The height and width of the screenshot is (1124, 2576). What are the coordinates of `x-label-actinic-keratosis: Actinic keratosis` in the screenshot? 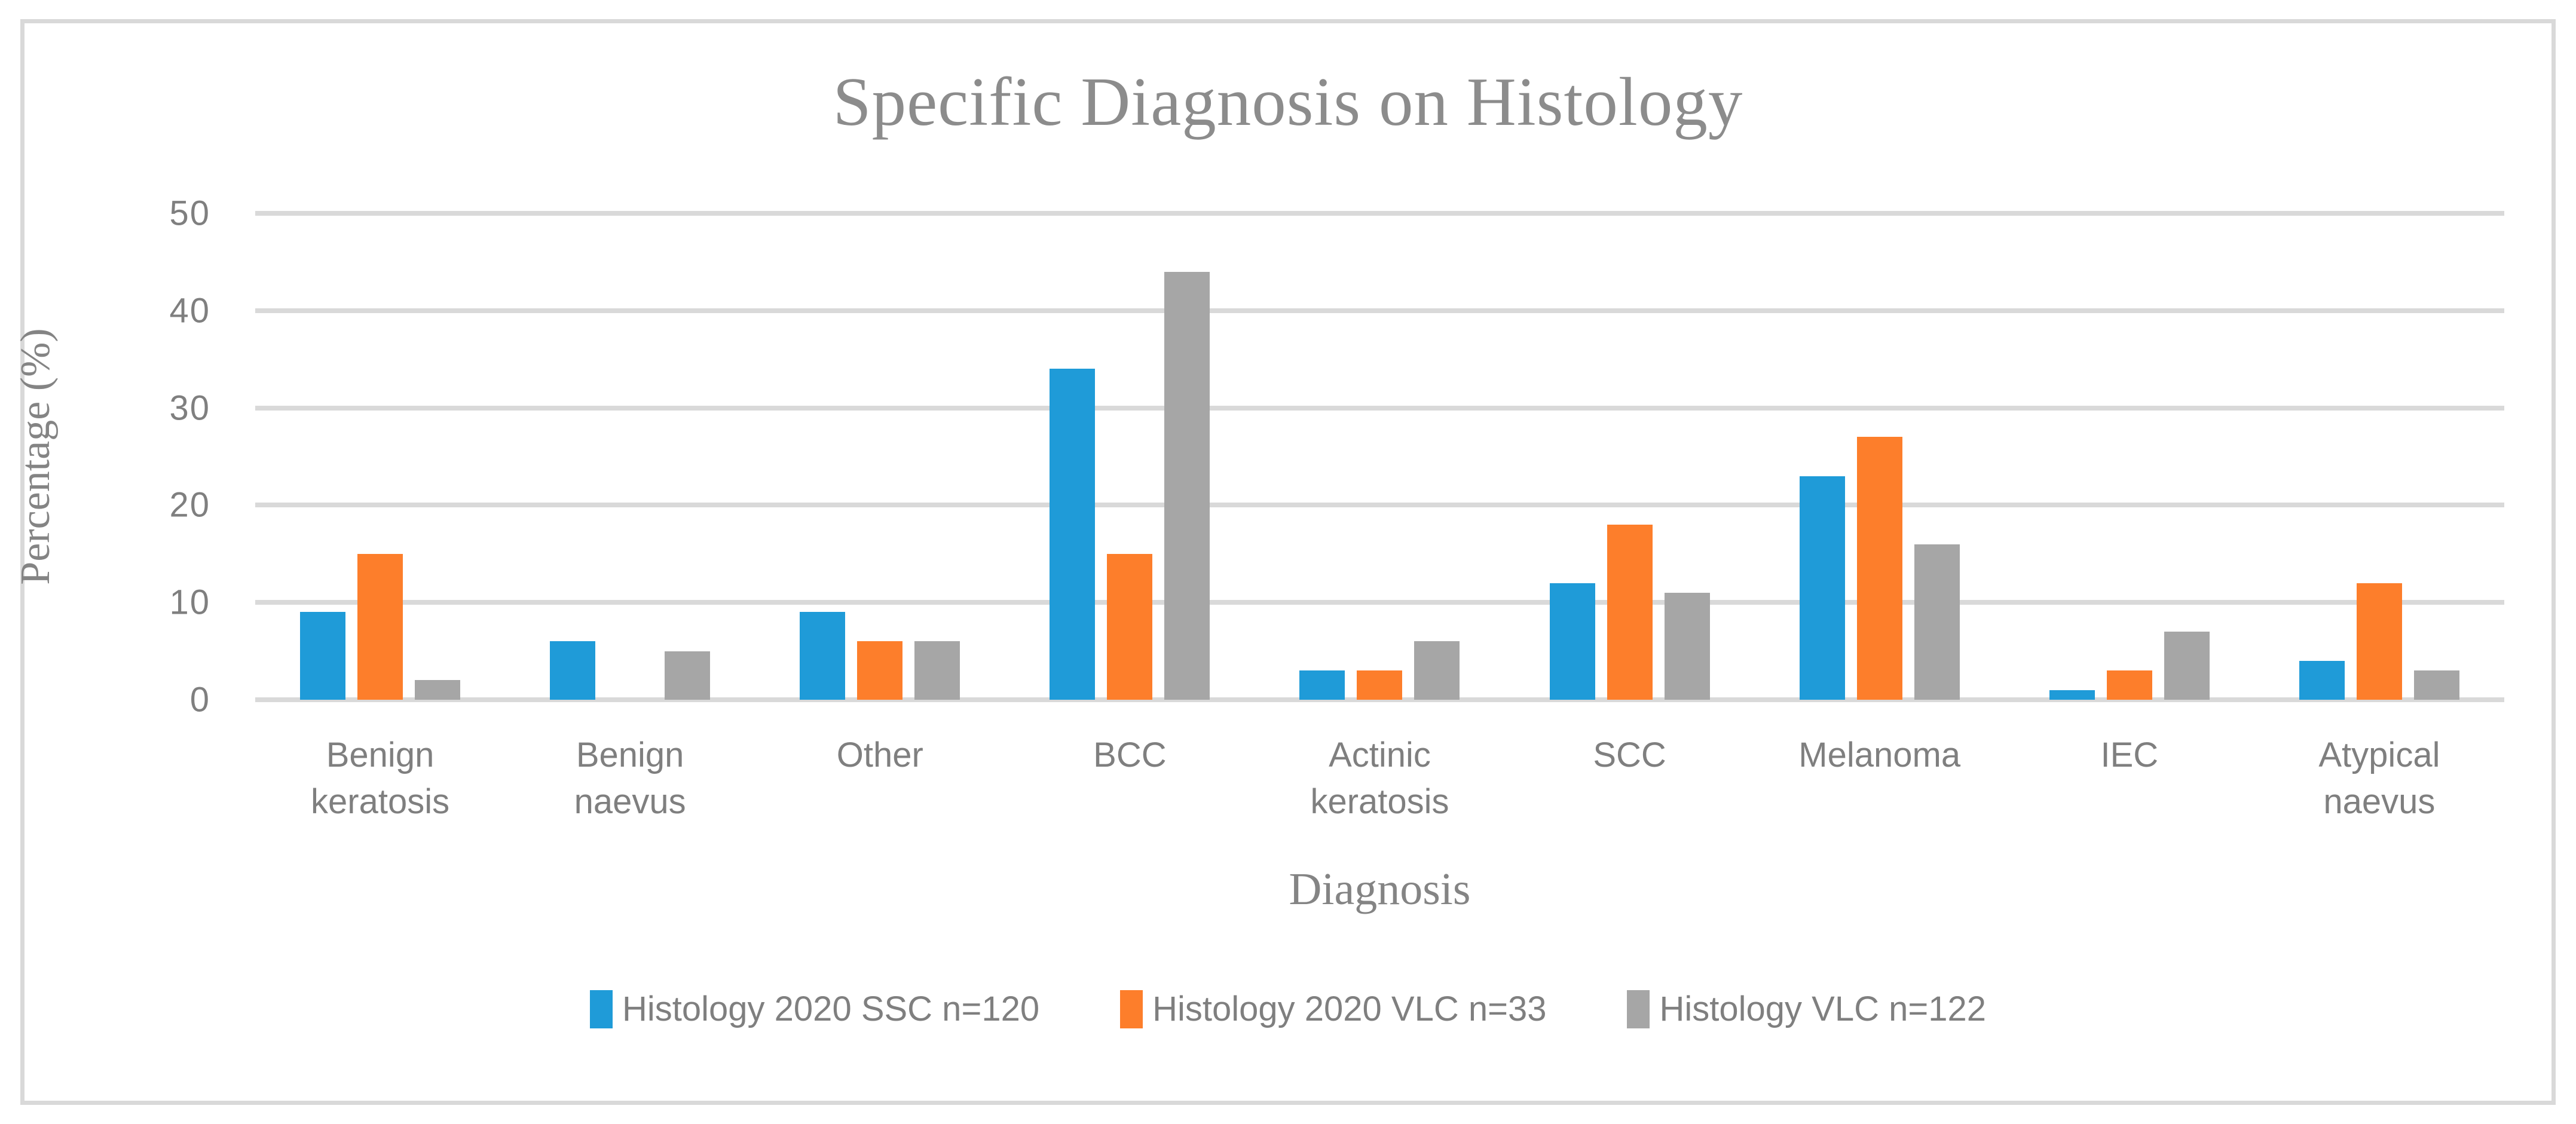 It's located at (1379, 779).